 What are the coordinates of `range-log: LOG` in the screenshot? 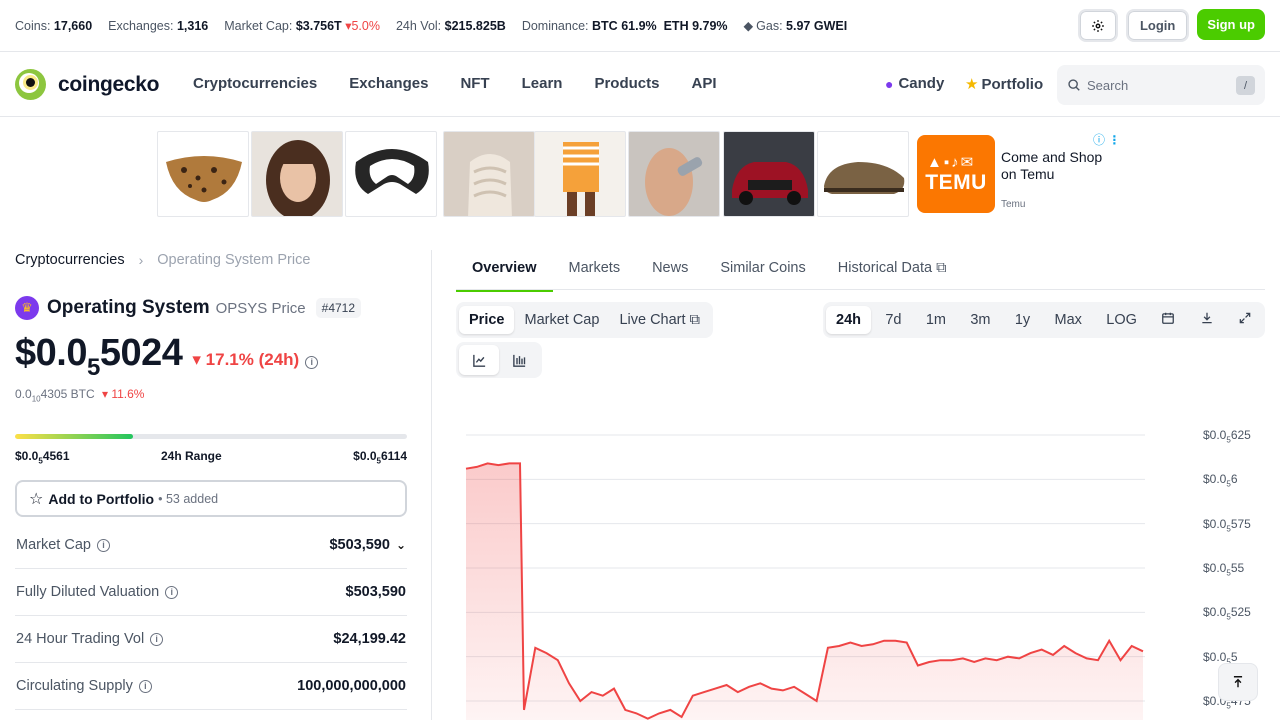 It's located at (1121, 320).